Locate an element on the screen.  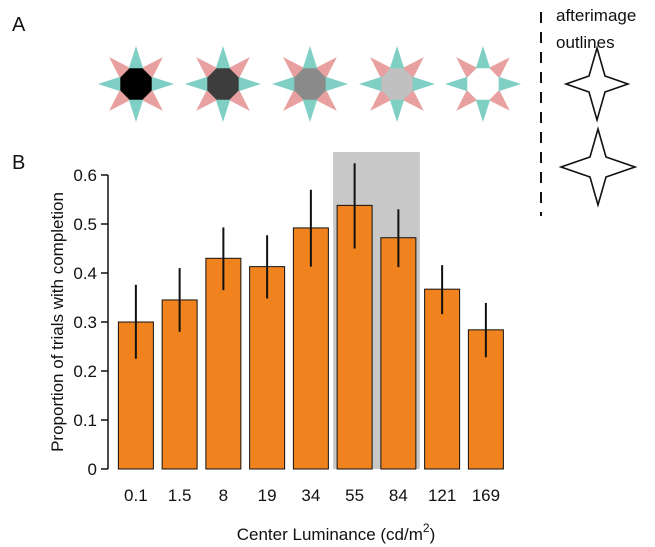
y-tick-label: 0.5 is located at coordinates (85, 224).